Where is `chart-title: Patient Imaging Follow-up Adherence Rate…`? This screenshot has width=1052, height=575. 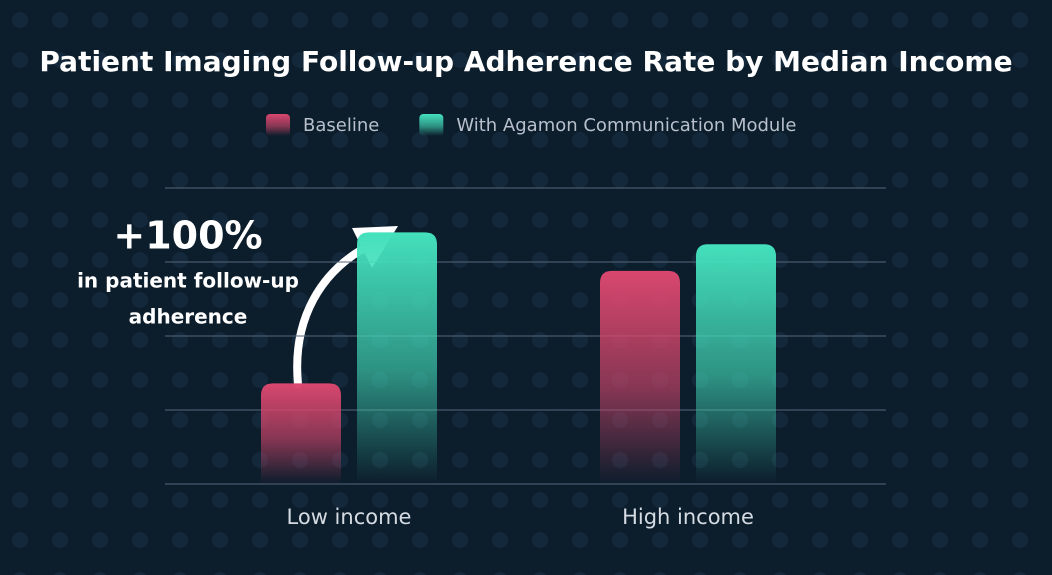 chart-title: Patient Imaging Follow-up Adherence Rate… is located at coordinates (525, 61).